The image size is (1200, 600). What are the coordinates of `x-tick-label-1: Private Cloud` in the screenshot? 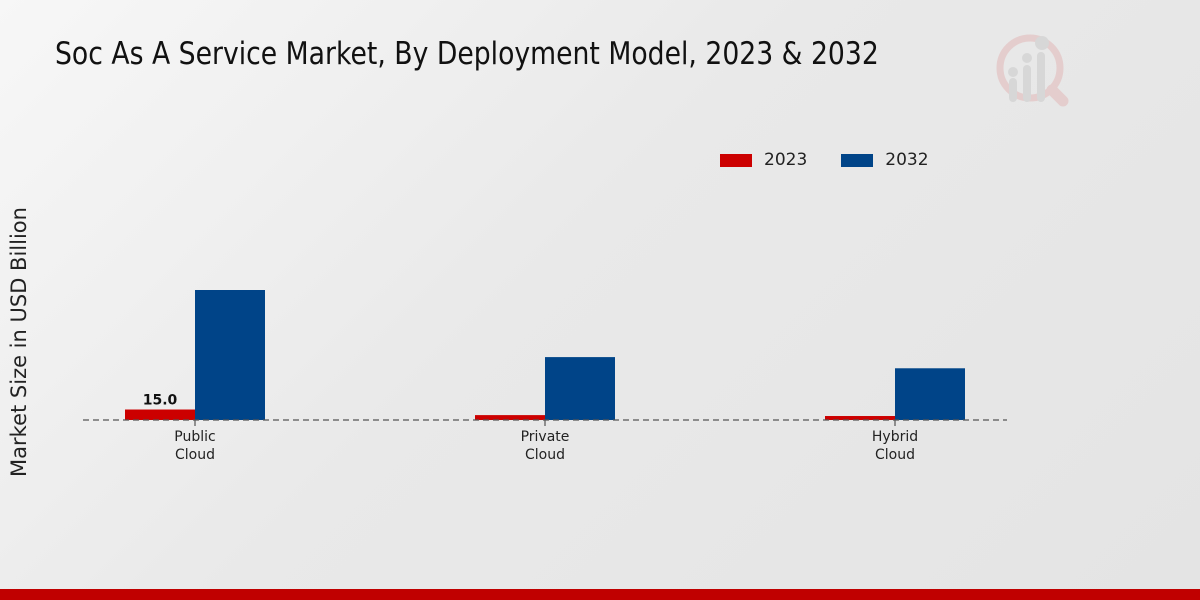 It's located at (545, 446).